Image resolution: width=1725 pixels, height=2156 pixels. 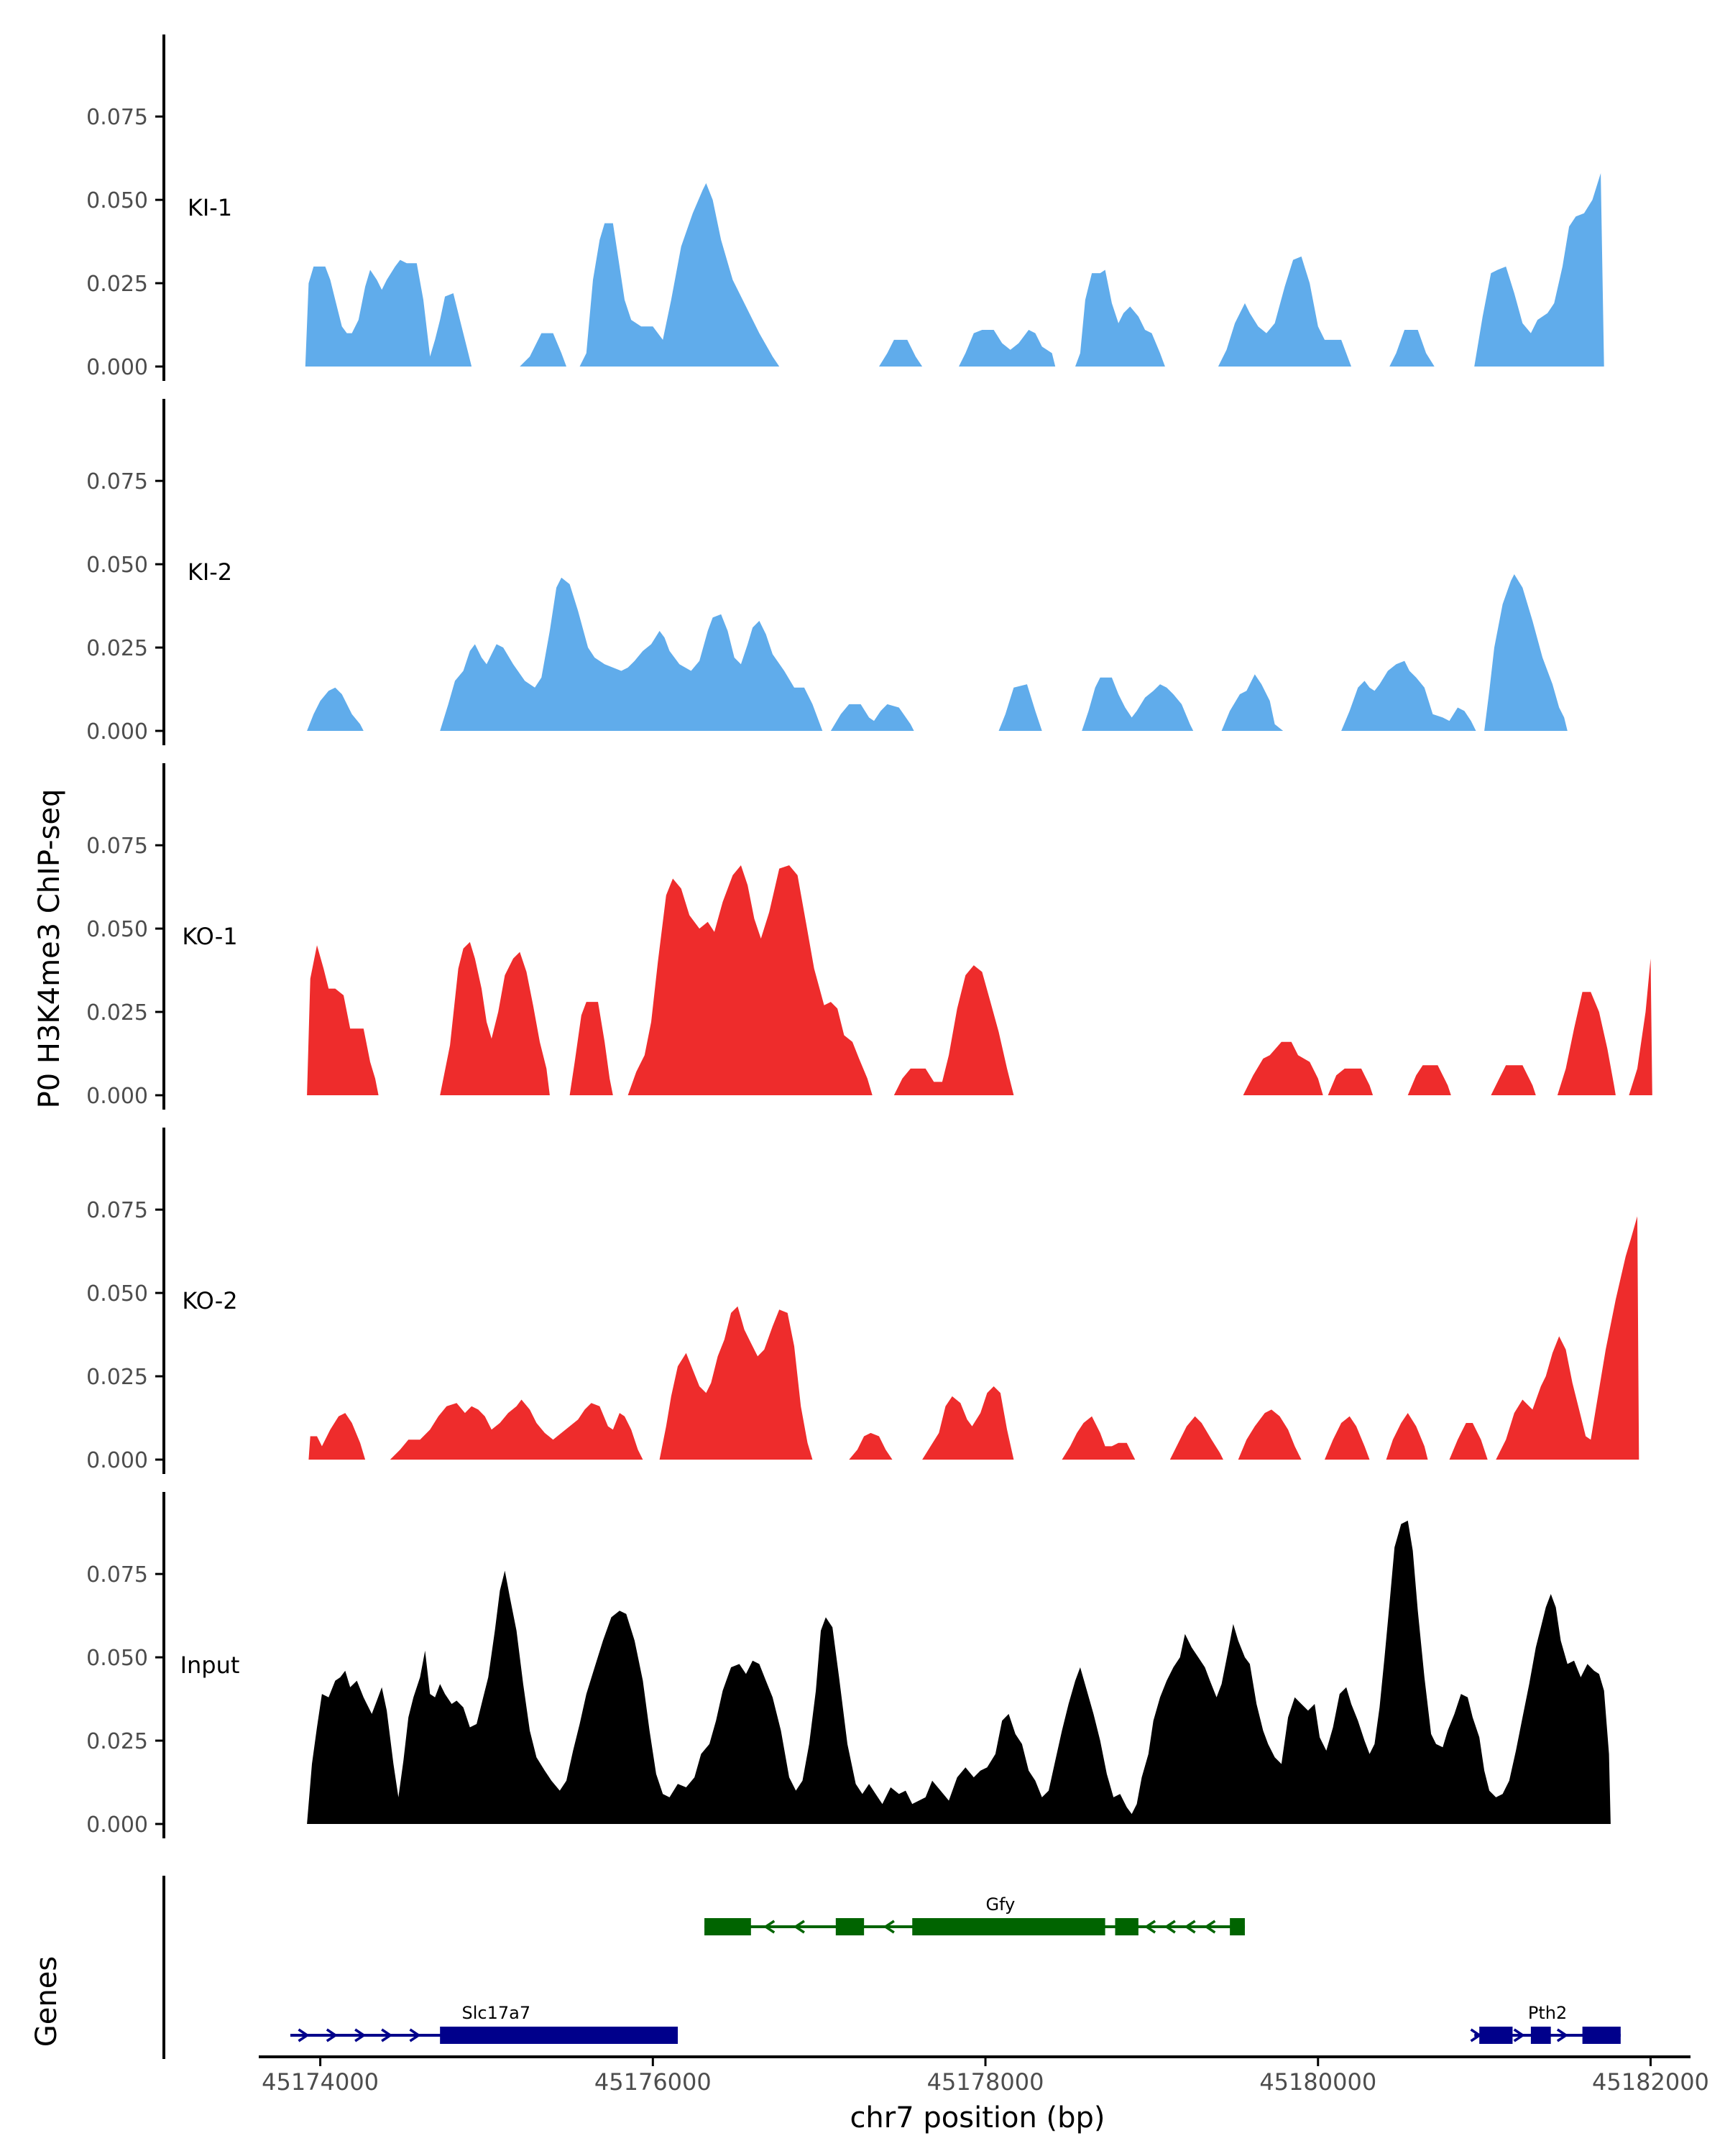 I want to click on y-axis-label: P0 H3K4me3 ChIP-seq, so click(x=49, y=949).